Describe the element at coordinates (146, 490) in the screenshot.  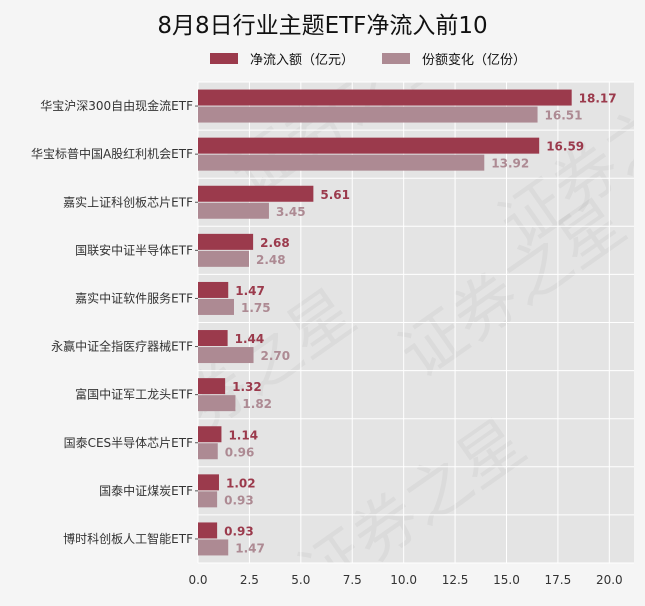
I see `category-label: 国泰中证煤炭ETF` at that location.